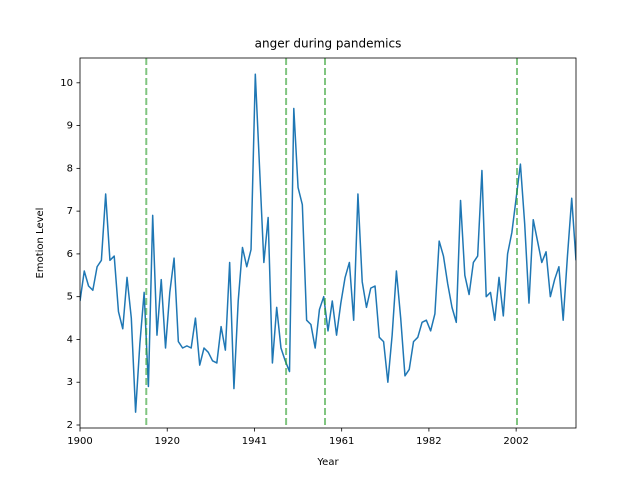  Describe the element at coordinates (70, 339) in the screenshot. I see `y-tick-label: 4` at that location.